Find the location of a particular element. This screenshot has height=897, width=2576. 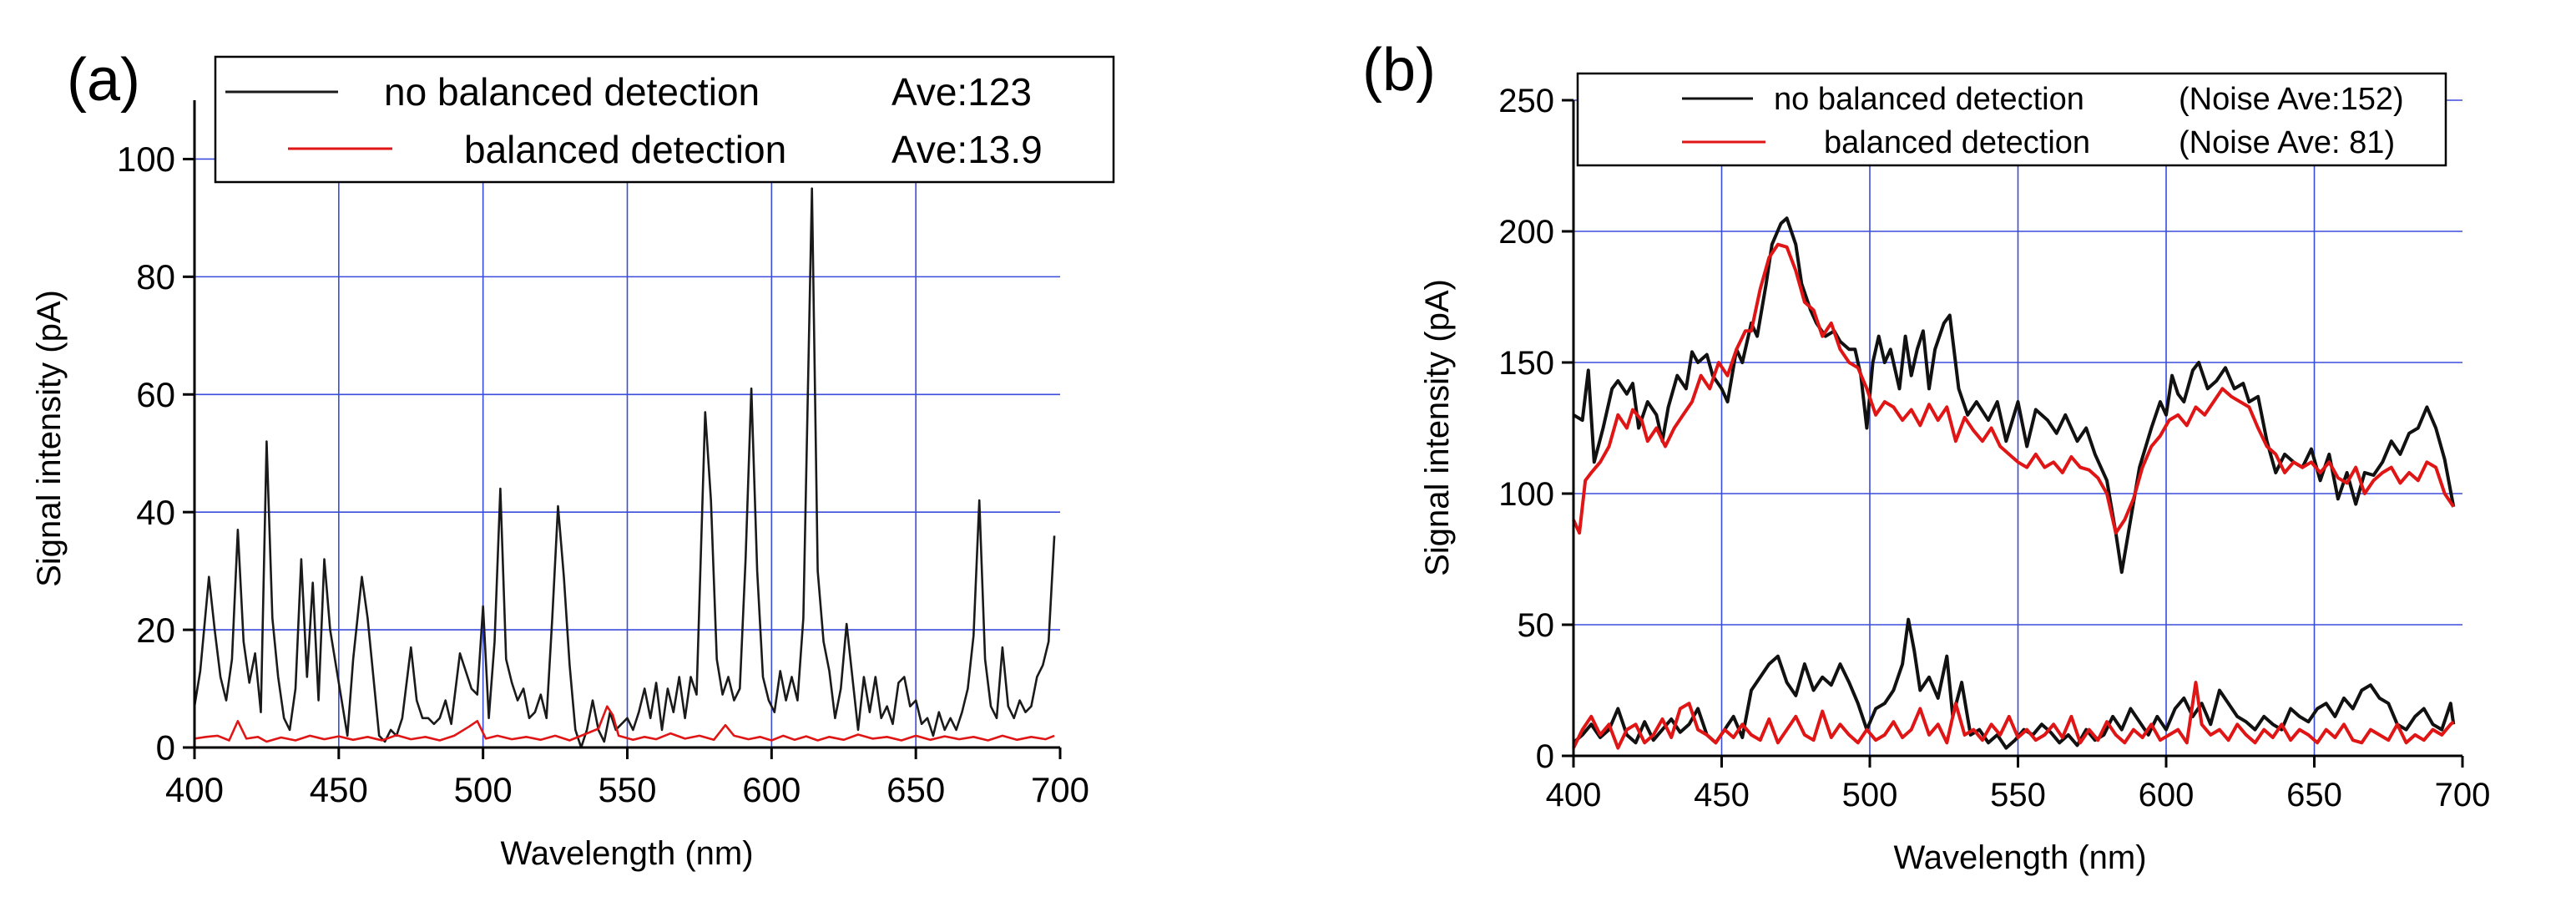

legend-stat-balanced: (Noise Ave: 81) is located at coordinates (2287, 142).